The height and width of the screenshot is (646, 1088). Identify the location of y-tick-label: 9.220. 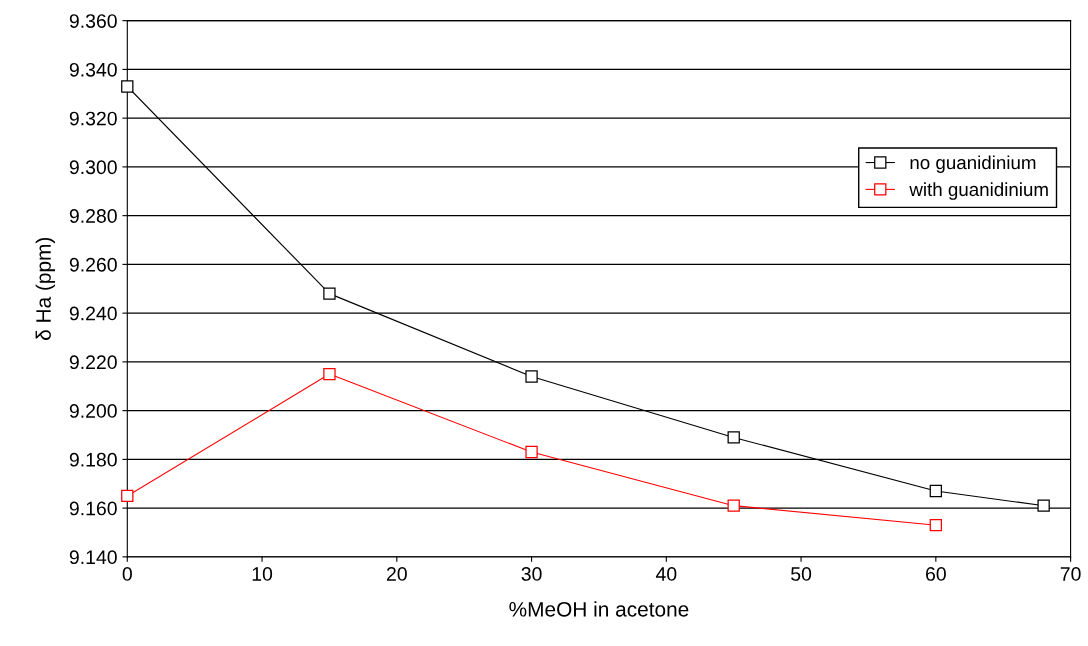
(93, 362).